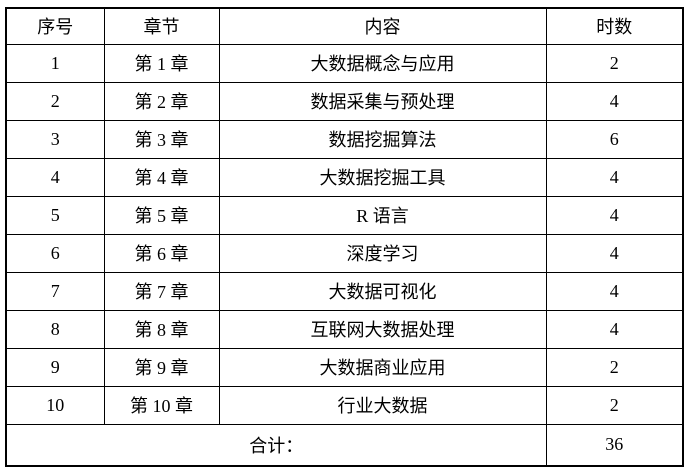  I want to click on cell-chapter: 第 9 章, so click(161, 367).